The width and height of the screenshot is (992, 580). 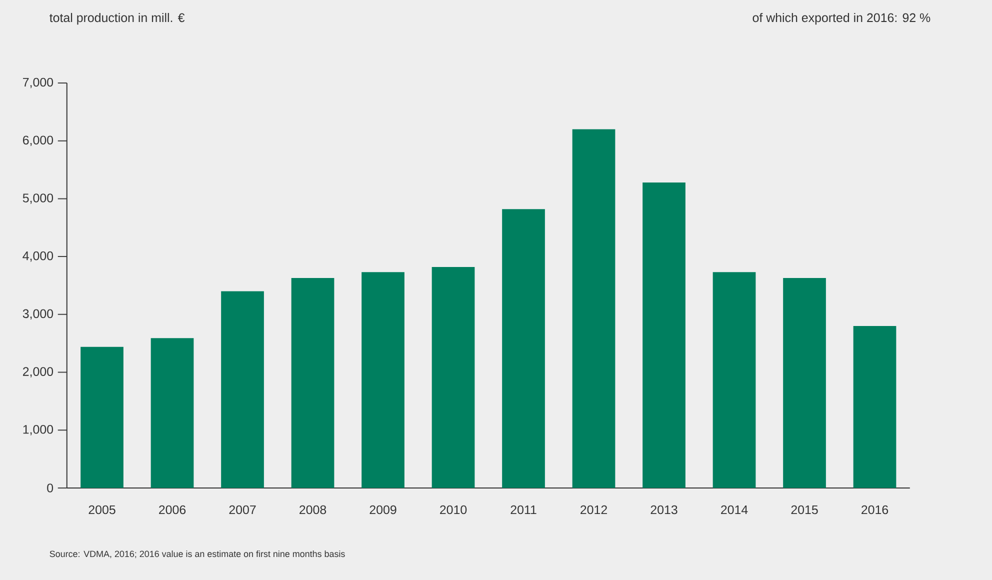 I want to click on y-tick-label: 6,000, so click(x=38, y=141).